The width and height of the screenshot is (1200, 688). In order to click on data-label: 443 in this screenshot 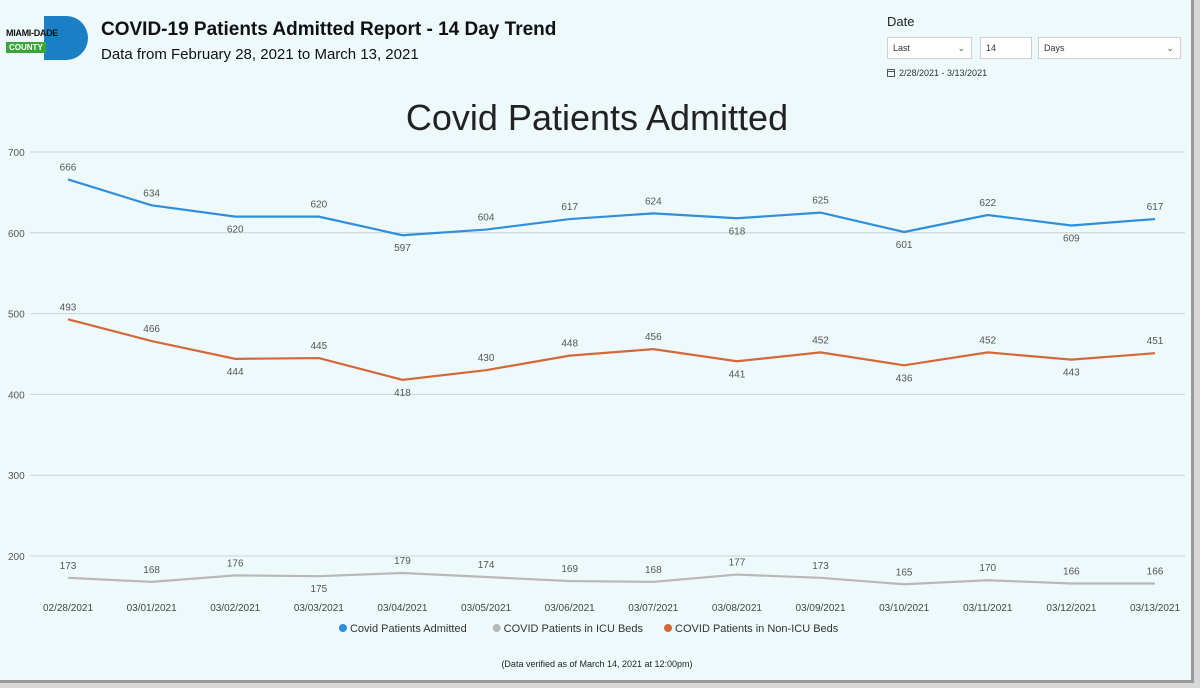, I will do `click(1071, 373)`.